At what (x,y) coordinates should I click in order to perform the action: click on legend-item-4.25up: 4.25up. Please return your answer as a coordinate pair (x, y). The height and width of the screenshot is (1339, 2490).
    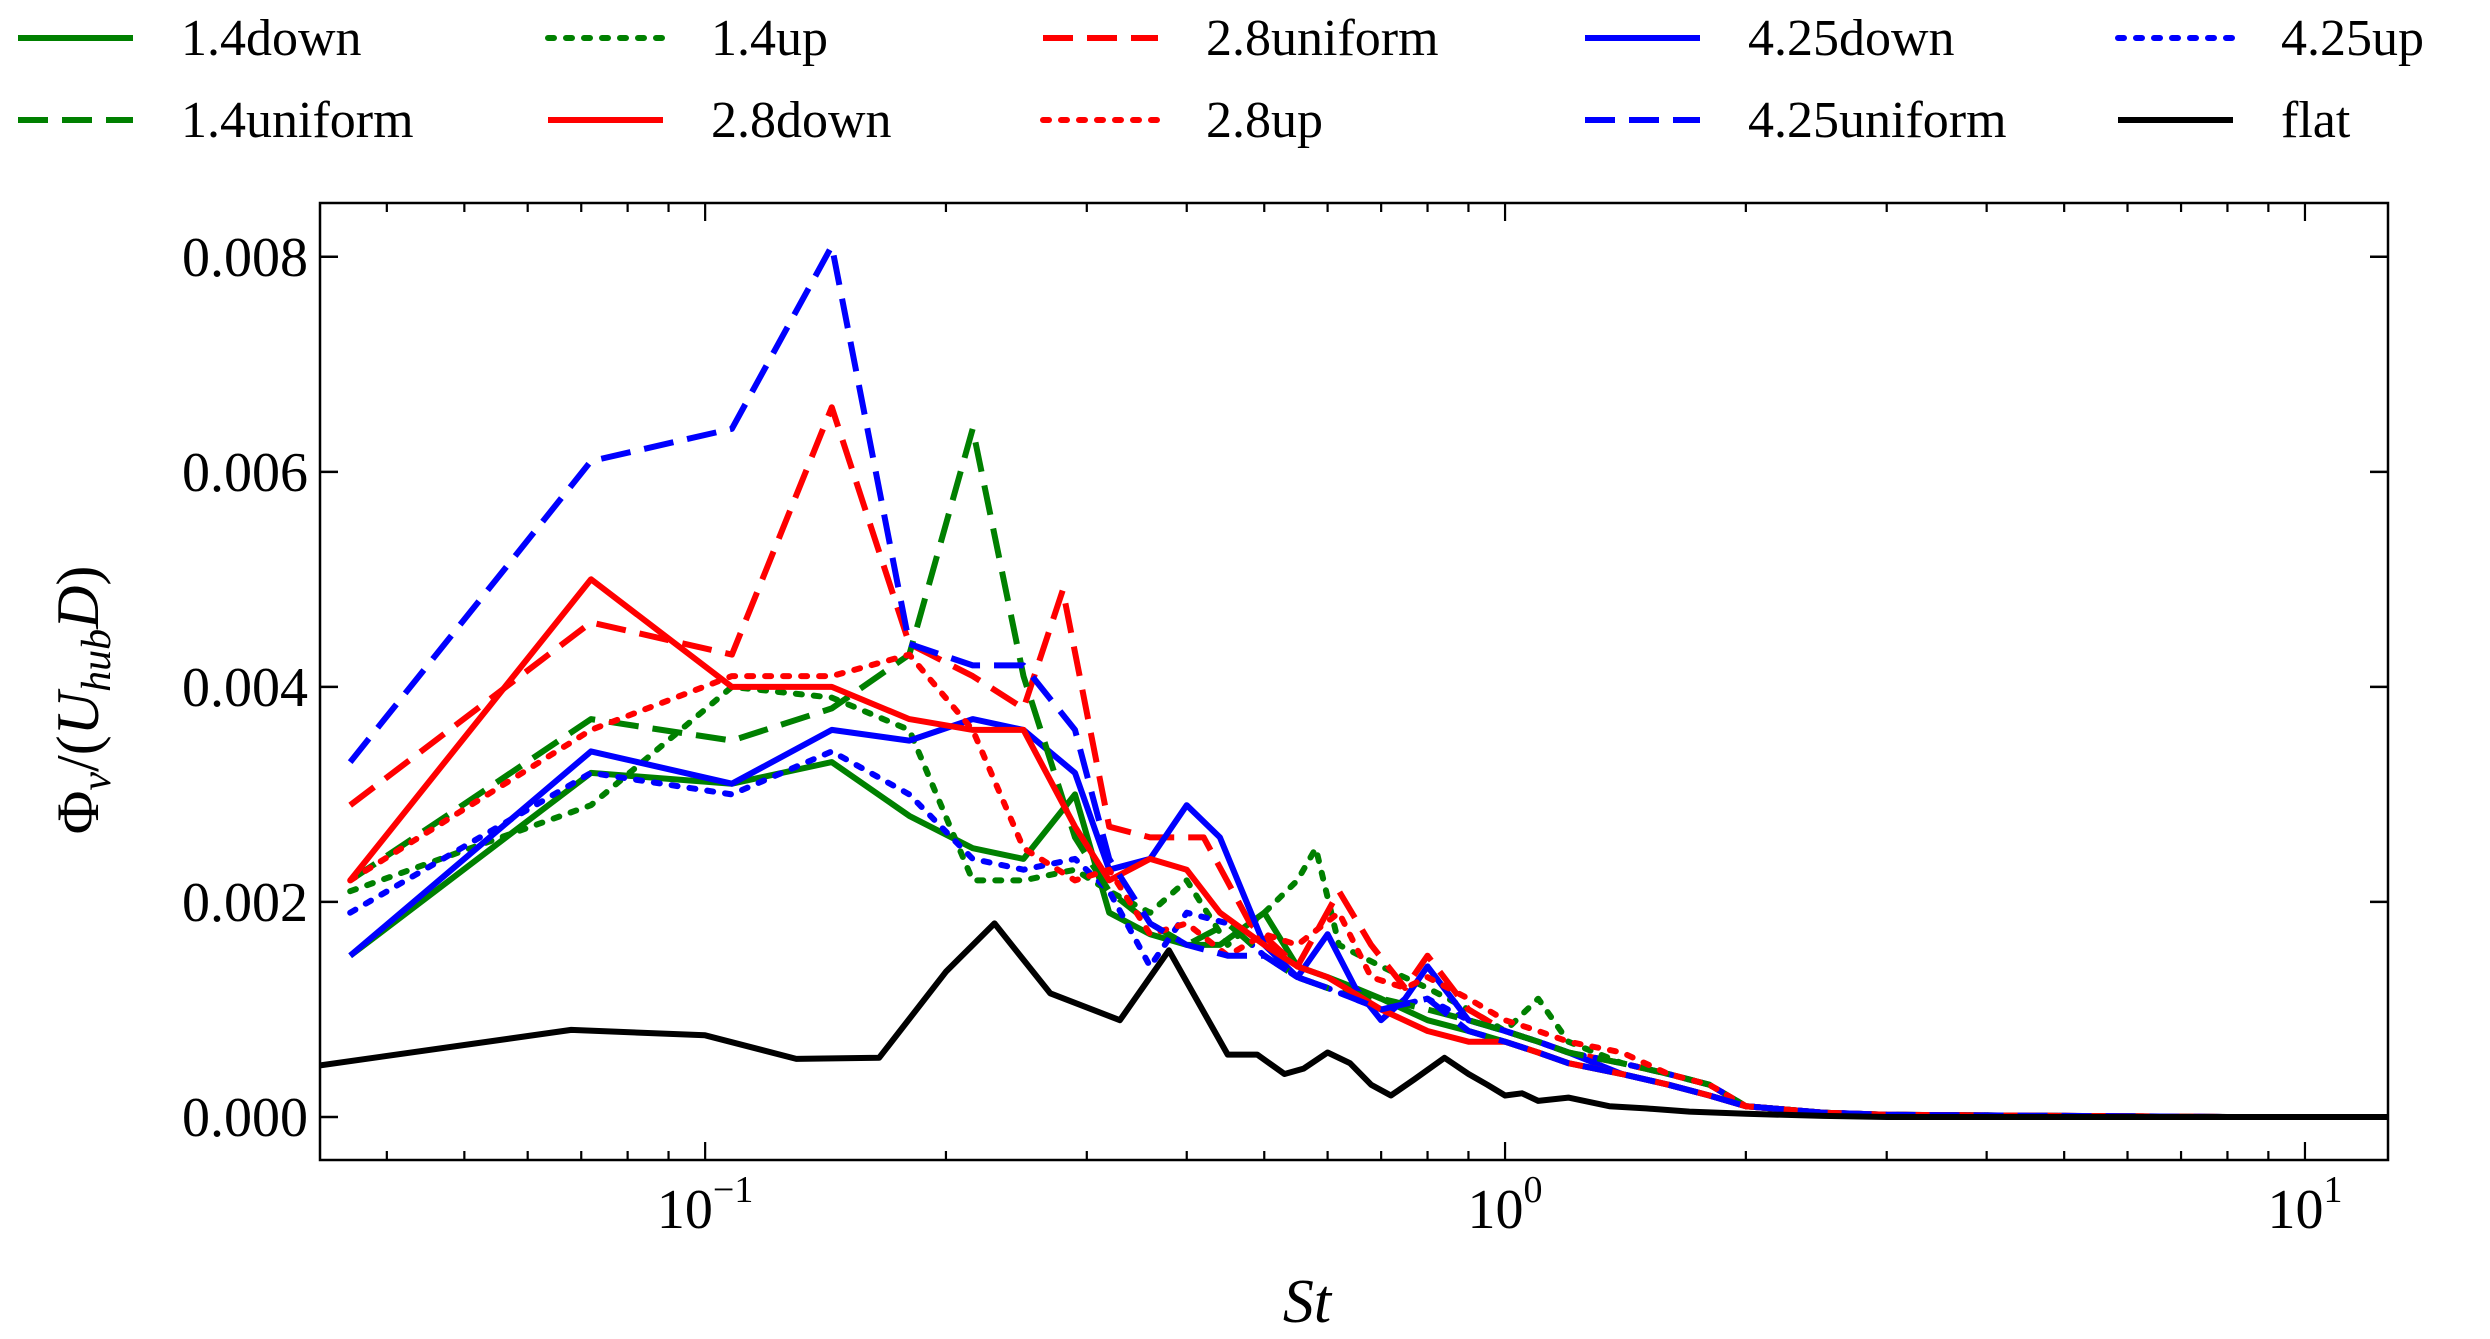
    Looking at the image, I should click on (2269, 38).